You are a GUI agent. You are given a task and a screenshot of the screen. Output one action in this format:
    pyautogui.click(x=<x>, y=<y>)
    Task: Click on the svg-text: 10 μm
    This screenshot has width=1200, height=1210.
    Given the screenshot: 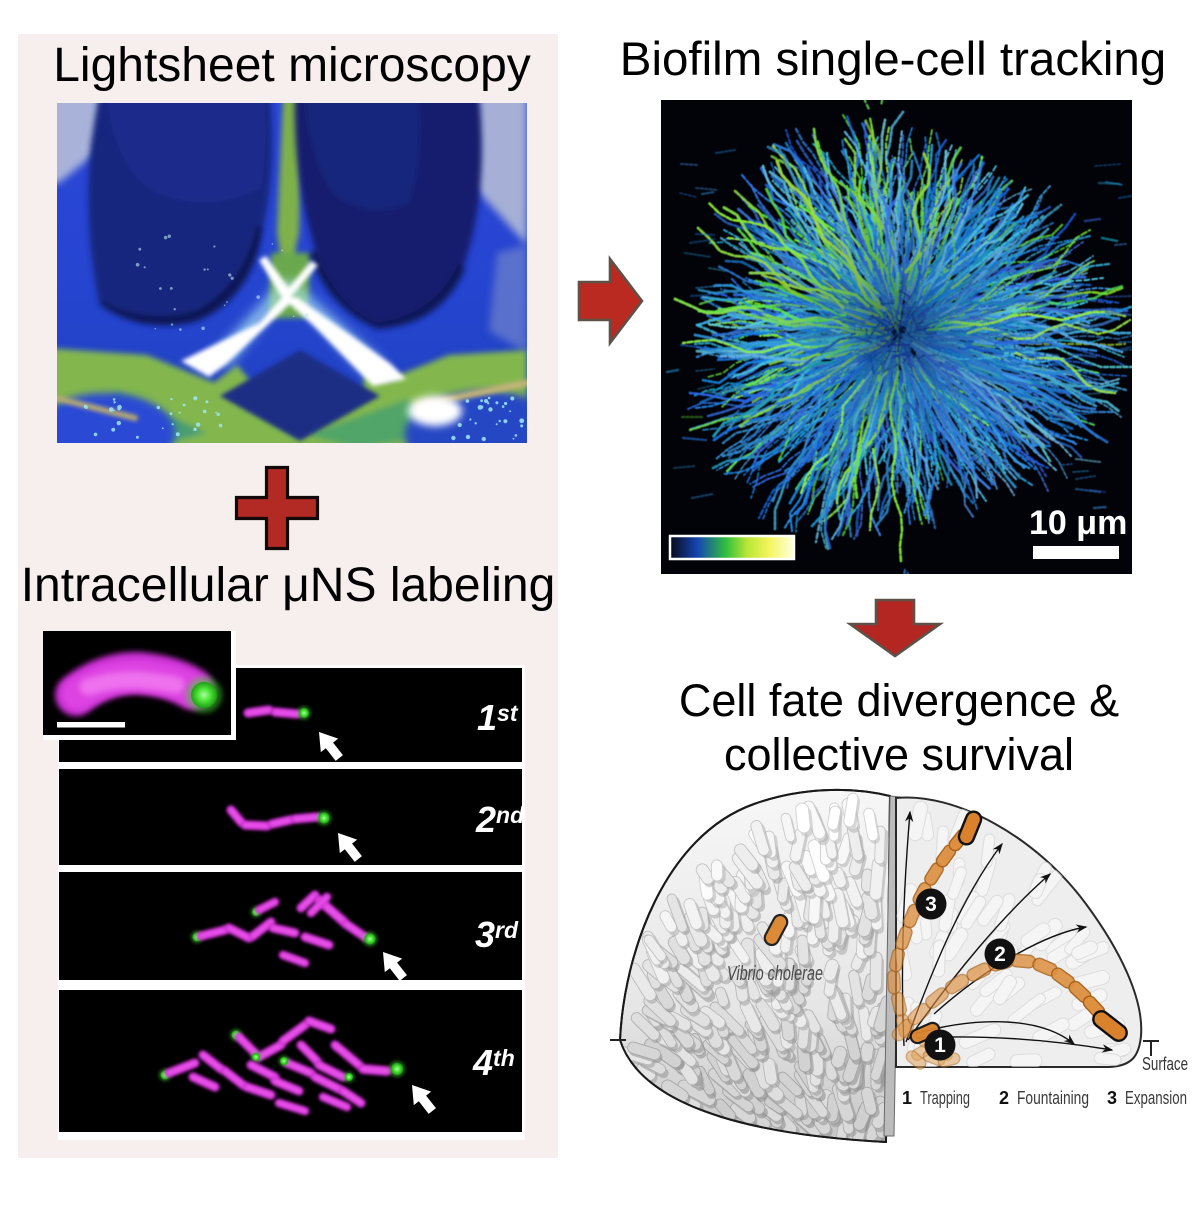 What is the action you would take?
    pyautogui.click(x=1078, y=523)
    